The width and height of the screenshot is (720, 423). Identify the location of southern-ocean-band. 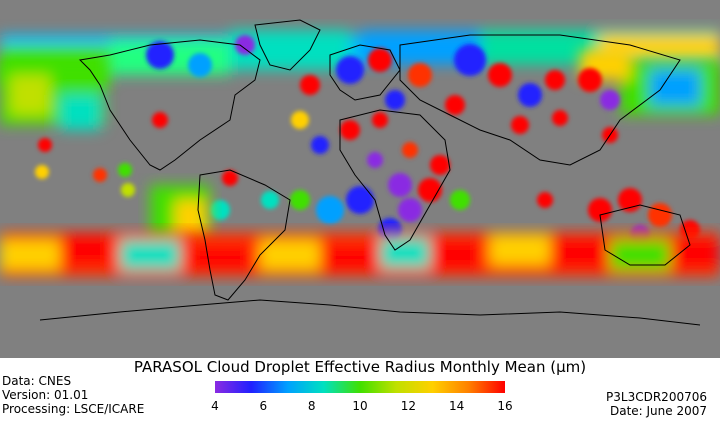
(360, 254).